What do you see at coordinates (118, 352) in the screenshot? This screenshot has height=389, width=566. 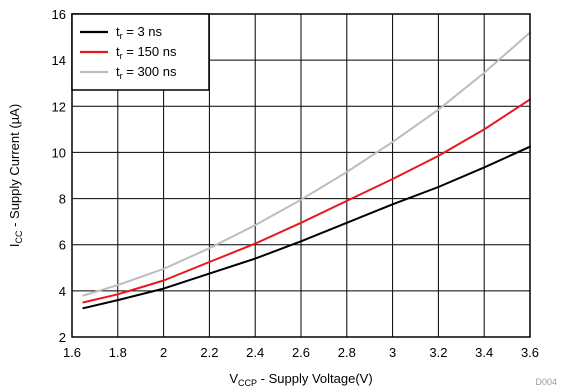 I see `x-tick-label: 1.8` at bounding box center [118, 352].